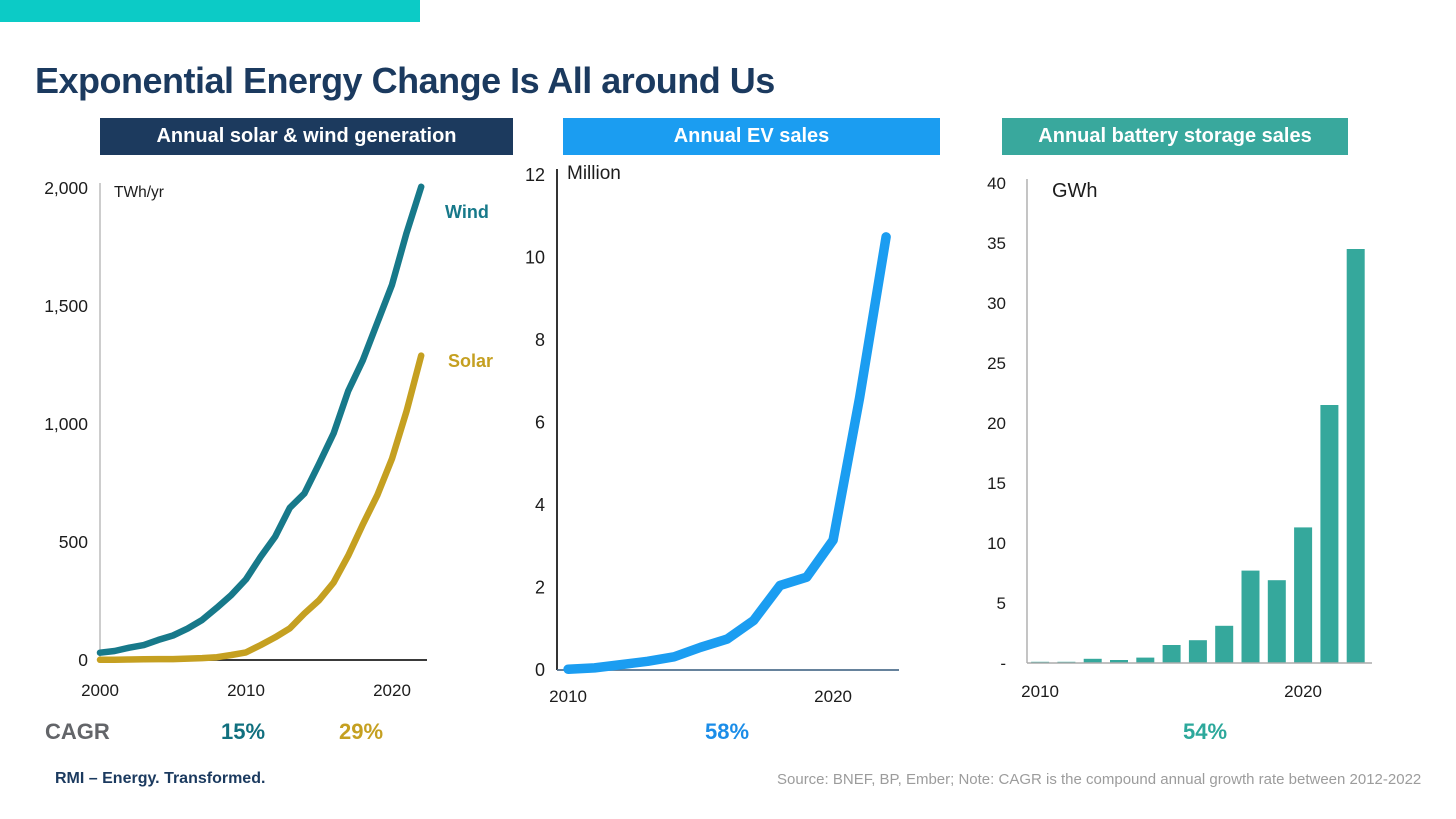 This screenshot has height=819, width=1456. What do you see at coordinates (727, 731) in the screenshot?
I see `cagr-ev-value: 58%` at bounding box center [727, 731].